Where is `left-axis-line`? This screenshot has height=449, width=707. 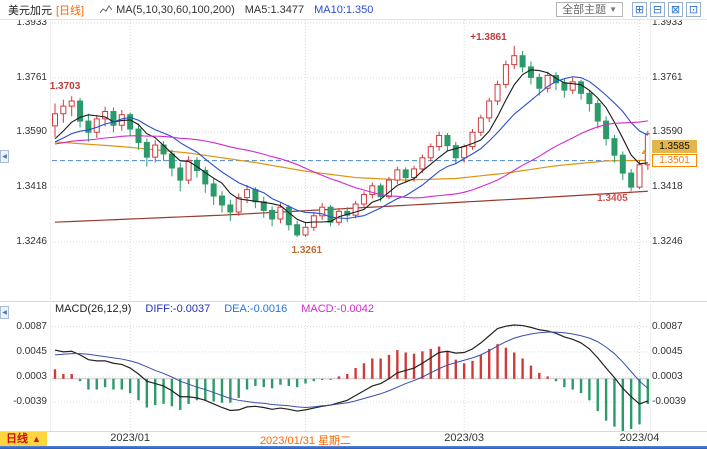
left-axis-line is located at coordinates (50, 225).